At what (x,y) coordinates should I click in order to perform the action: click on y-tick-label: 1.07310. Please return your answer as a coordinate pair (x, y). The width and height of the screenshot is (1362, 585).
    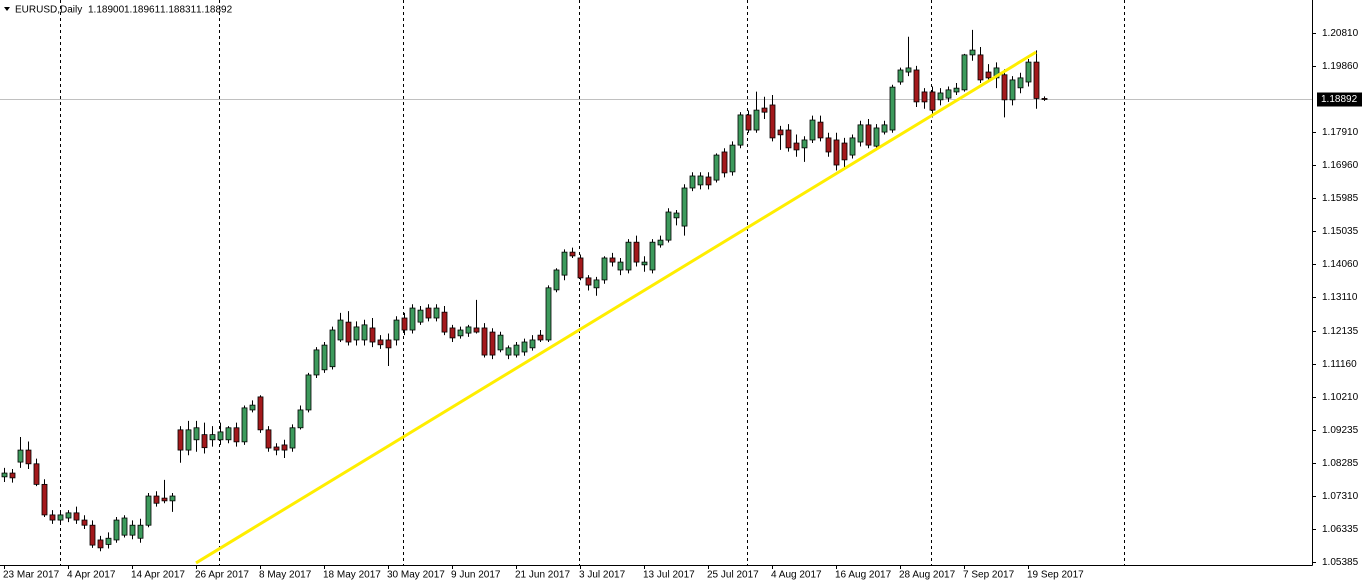
    Looking at the image, I should click on (1340, 496).